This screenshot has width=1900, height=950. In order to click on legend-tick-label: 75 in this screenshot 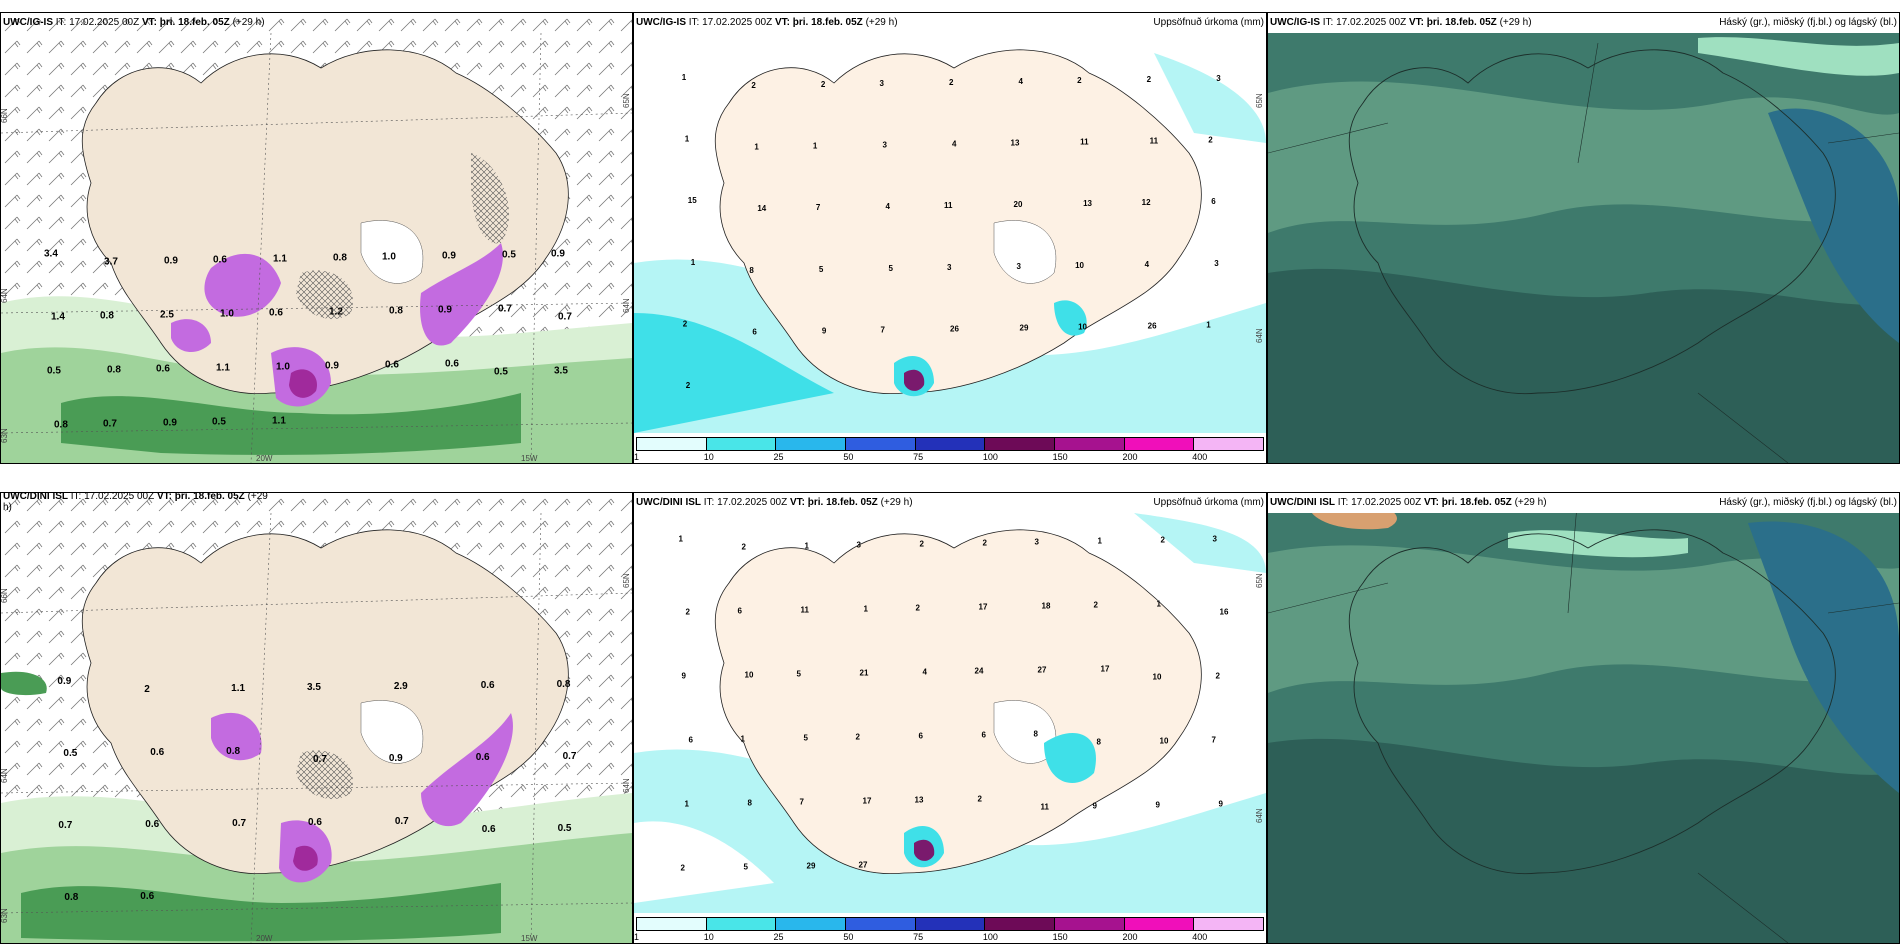, I will do `click(918, 457)`.